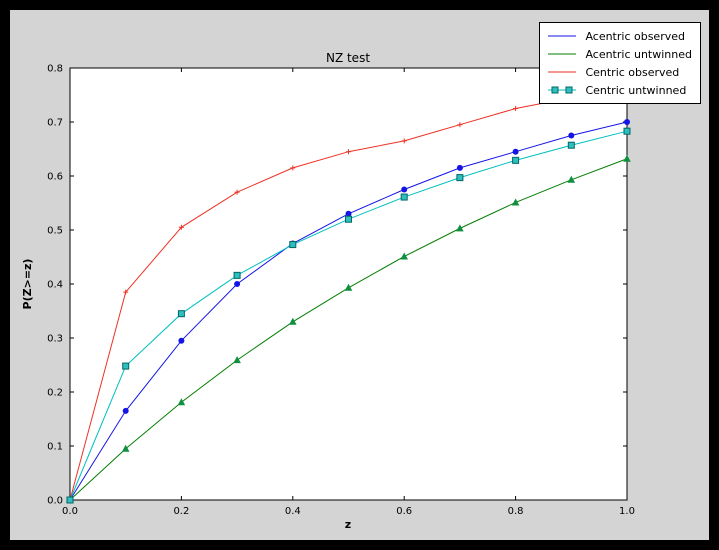  I want to click on y-tick-label: 0.1, so click(55, 447).